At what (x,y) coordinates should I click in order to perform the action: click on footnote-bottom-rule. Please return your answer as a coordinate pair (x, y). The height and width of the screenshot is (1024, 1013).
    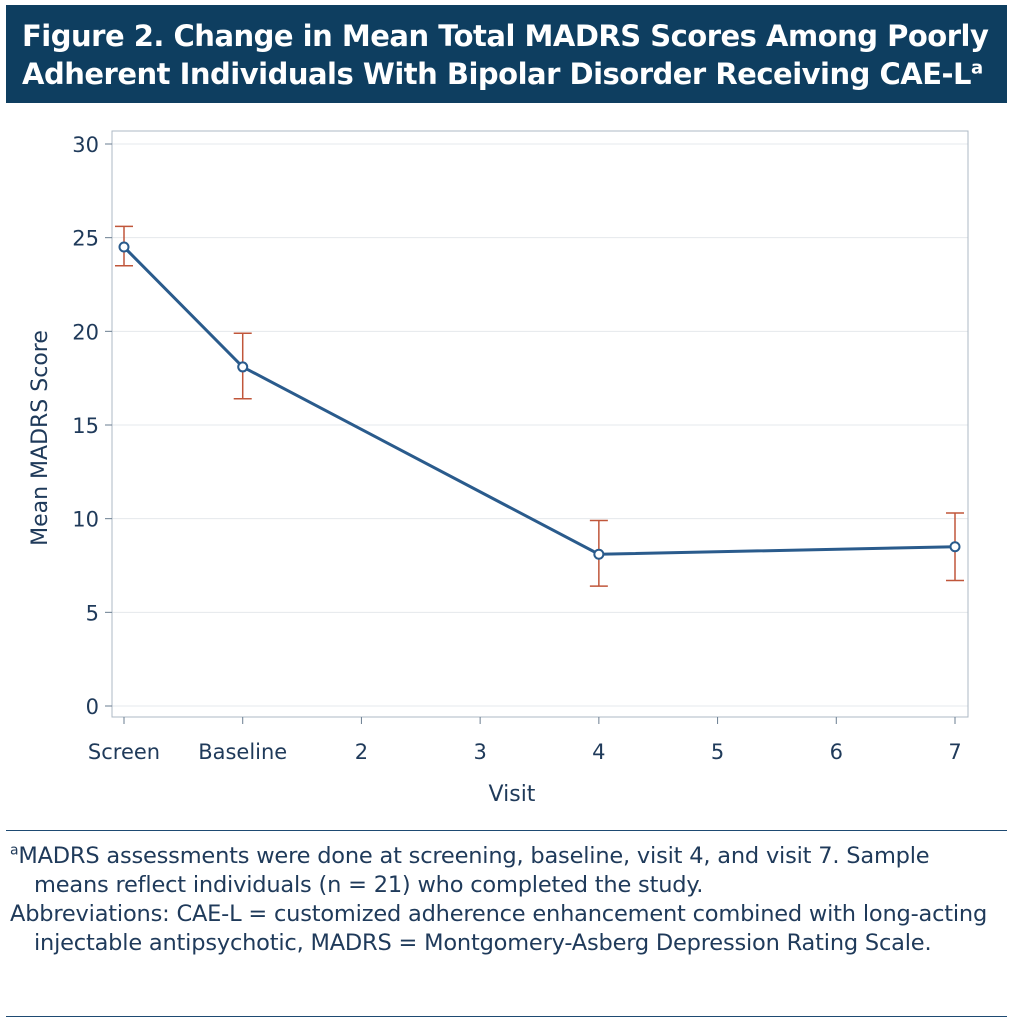
    Looking at the image, I should click on (506, 1016).